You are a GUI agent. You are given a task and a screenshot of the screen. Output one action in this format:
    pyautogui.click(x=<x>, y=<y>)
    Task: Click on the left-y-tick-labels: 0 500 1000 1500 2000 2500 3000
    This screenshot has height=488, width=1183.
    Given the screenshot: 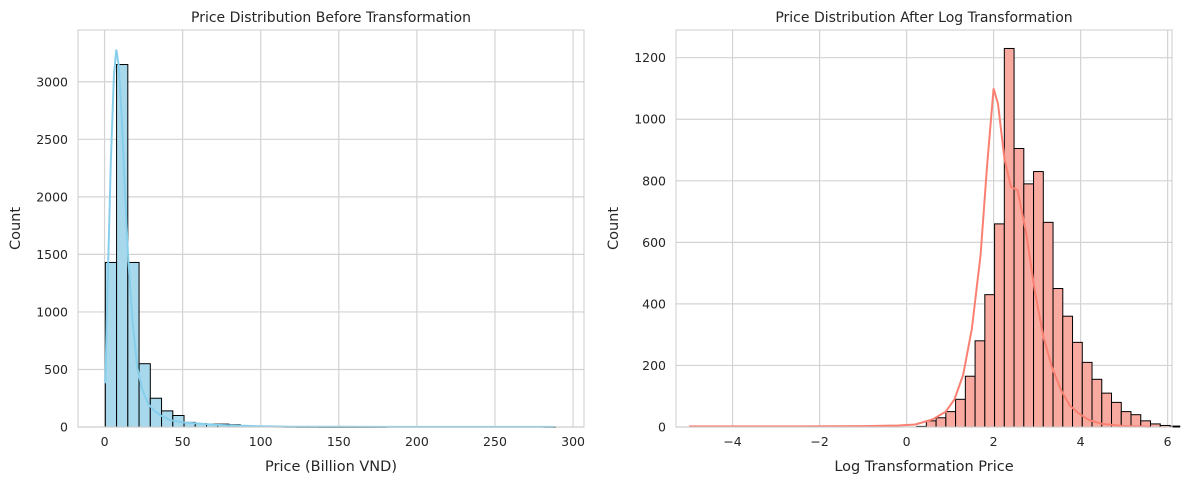 What is the action you would take?
    pyautogui.click(x=52, y=254)
    